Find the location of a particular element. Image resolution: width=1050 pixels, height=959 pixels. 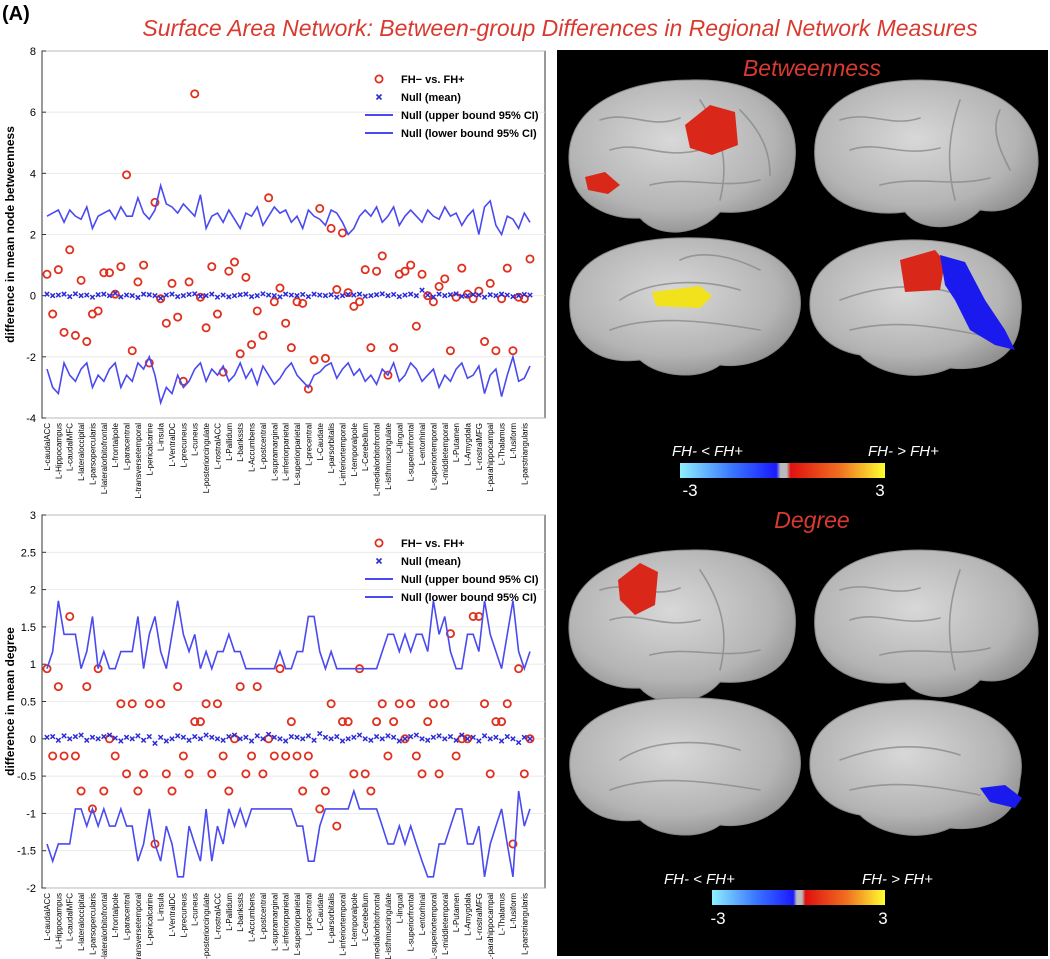

x-tick-label: L-superiorparietal is located at coordinates (297, 454).